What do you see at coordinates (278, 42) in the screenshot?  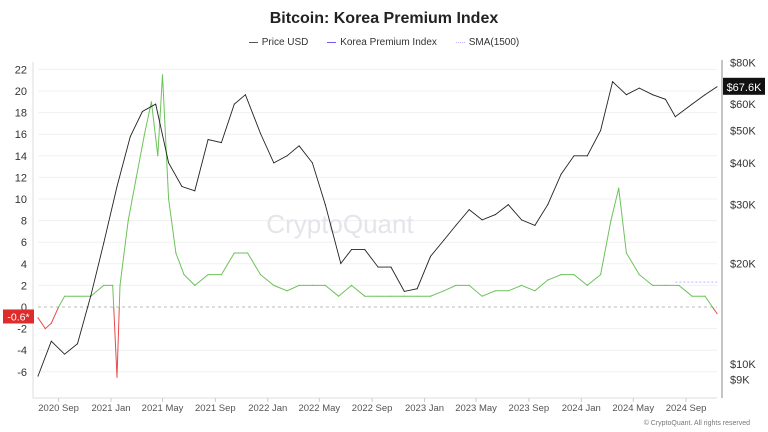 I see `legend-item-price: Price USD` at bounding box center [278, 42].